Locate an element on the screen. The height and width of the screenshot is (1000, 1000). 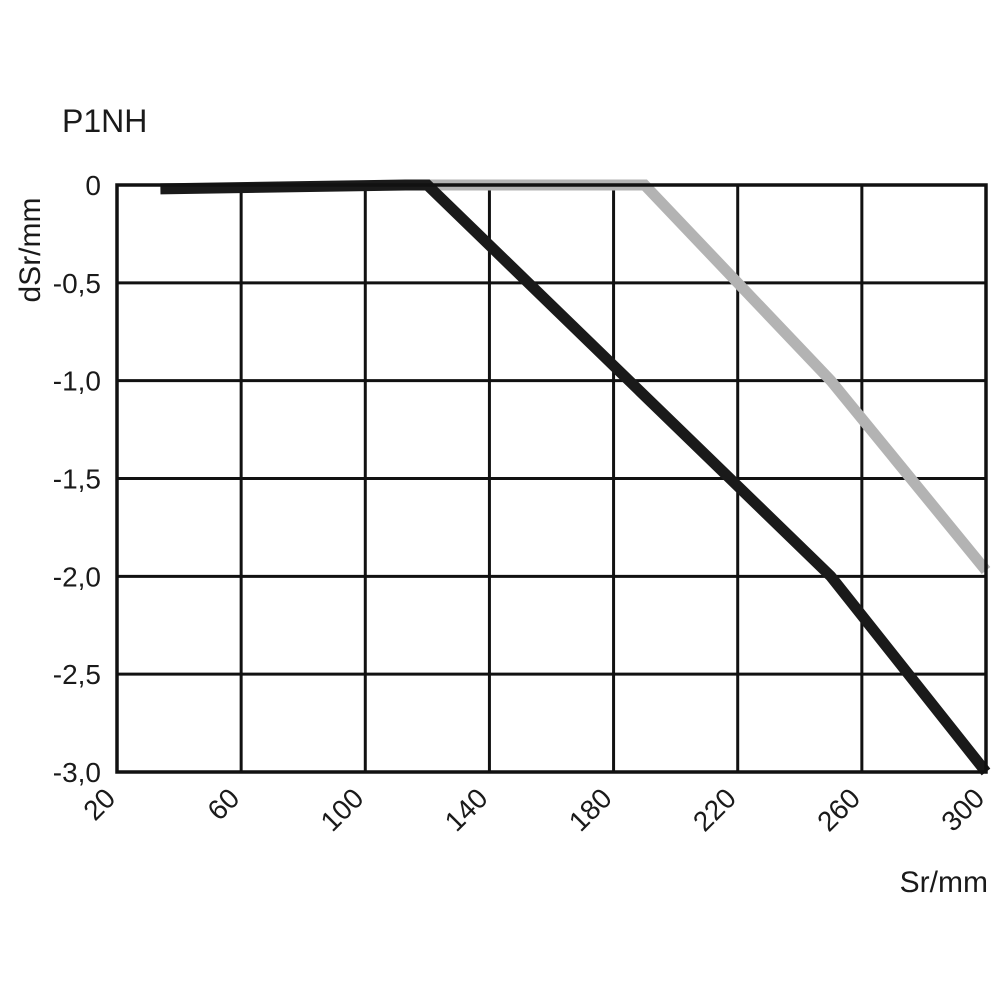
x-tick-label: 220 is located at coordinates (714, 809).